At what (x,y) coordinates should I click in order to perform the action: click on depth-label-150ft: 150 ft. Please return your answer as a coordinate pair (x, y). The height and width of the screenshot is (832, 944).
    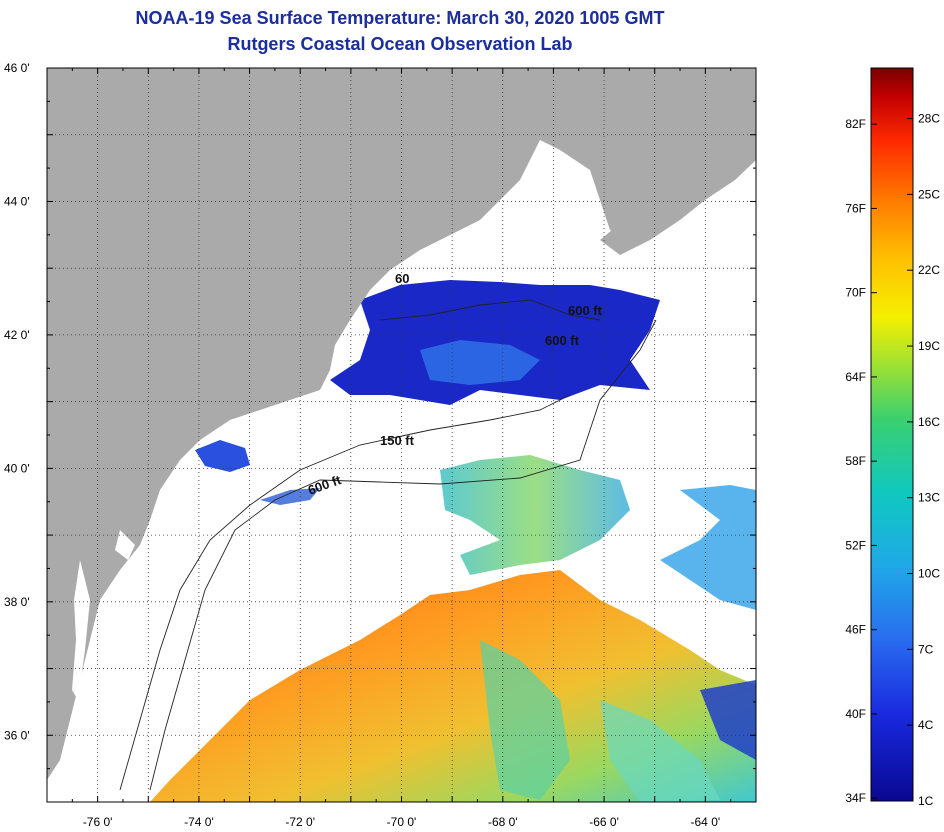
    Looking at the image, I should click on (397, 440).